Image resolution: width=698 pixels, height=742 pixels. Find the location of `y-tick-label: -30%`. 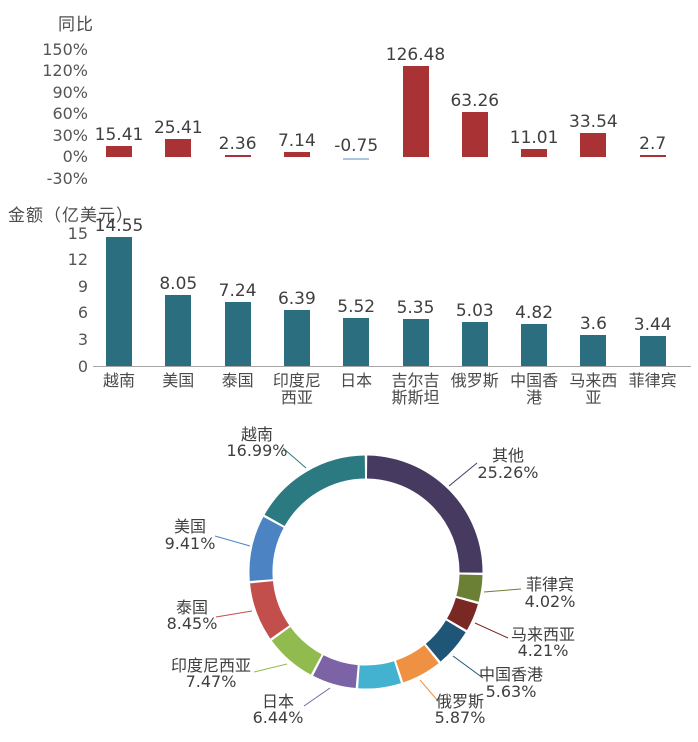

y-tick-label: -30% is located at coordinates (67, 178).